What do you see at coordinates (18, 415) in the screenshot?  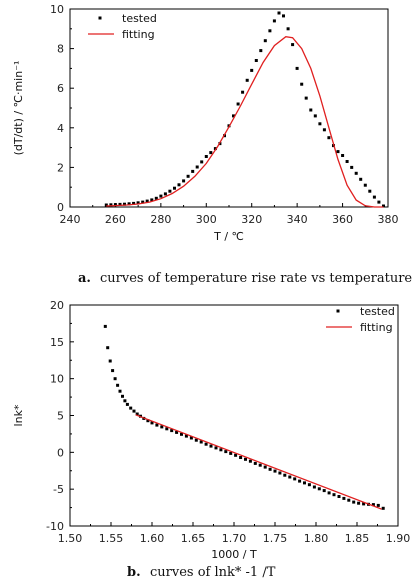 I see `y-axis-title: lnk*` at bounding box center [18, 415].